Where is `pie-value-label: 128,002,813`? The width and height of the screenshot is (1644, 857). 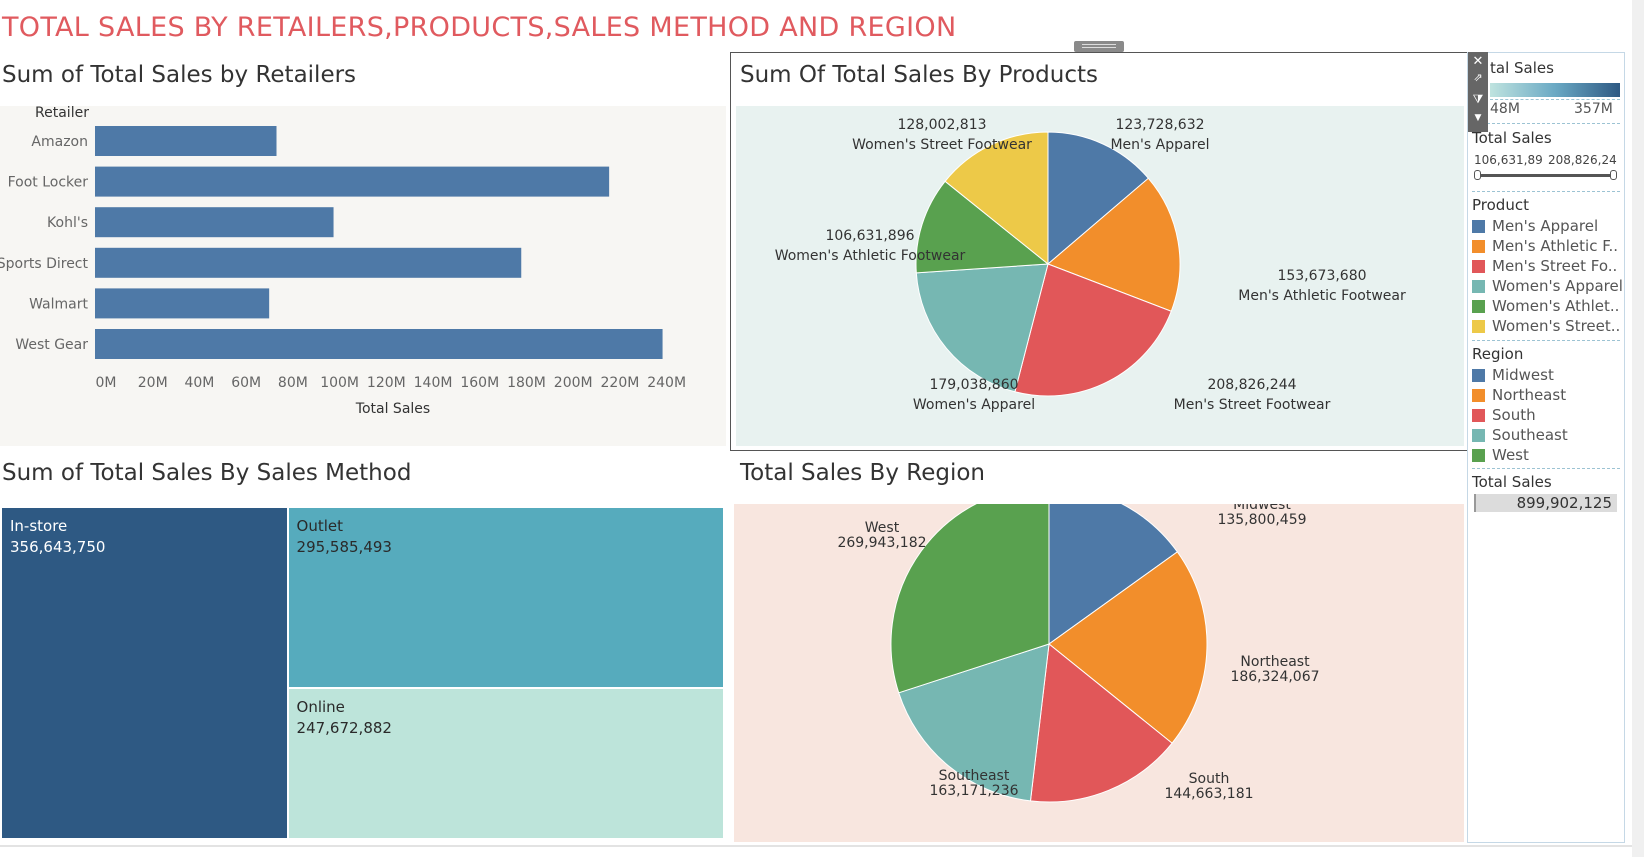 pie-value-label: 128,002,813 is located at coordinates (941, 125).